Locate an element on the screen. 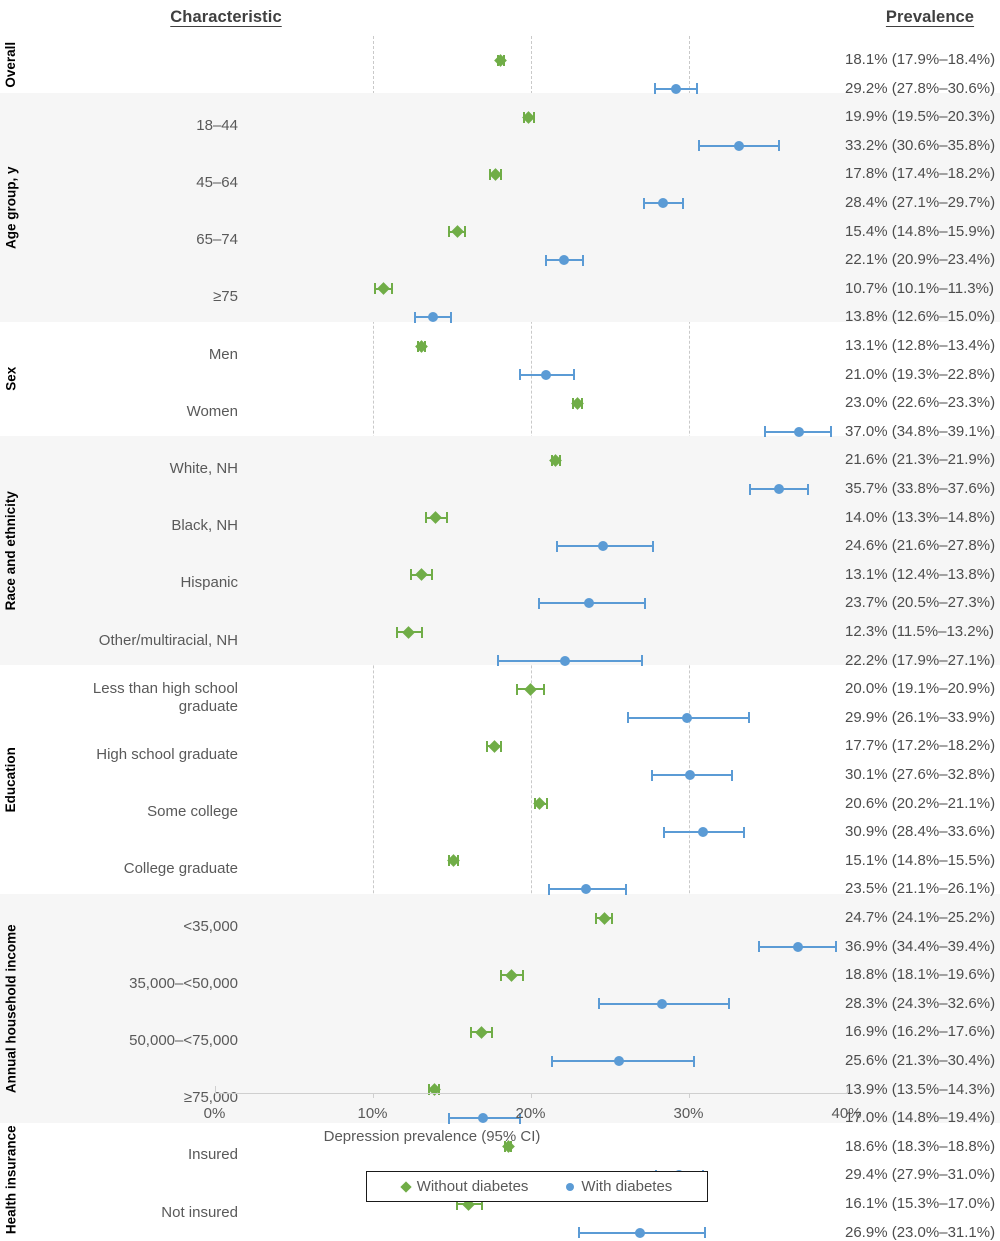  column-header-characteristic: Characteristic is located at coordinates (226, 17).